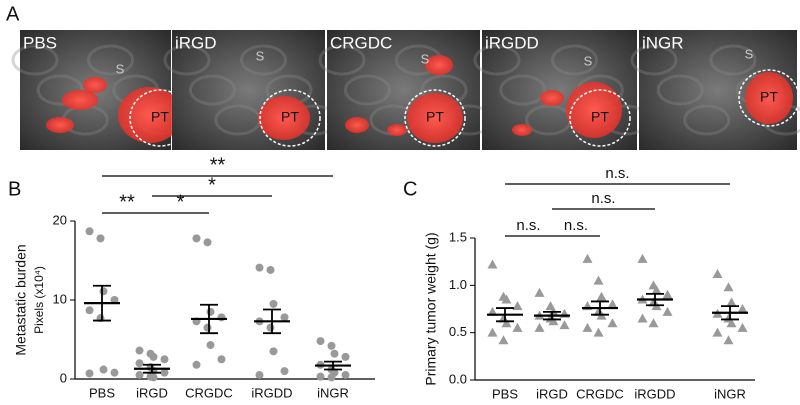  I want to click on x-tick-label: CRGDC, so click(209, 392).